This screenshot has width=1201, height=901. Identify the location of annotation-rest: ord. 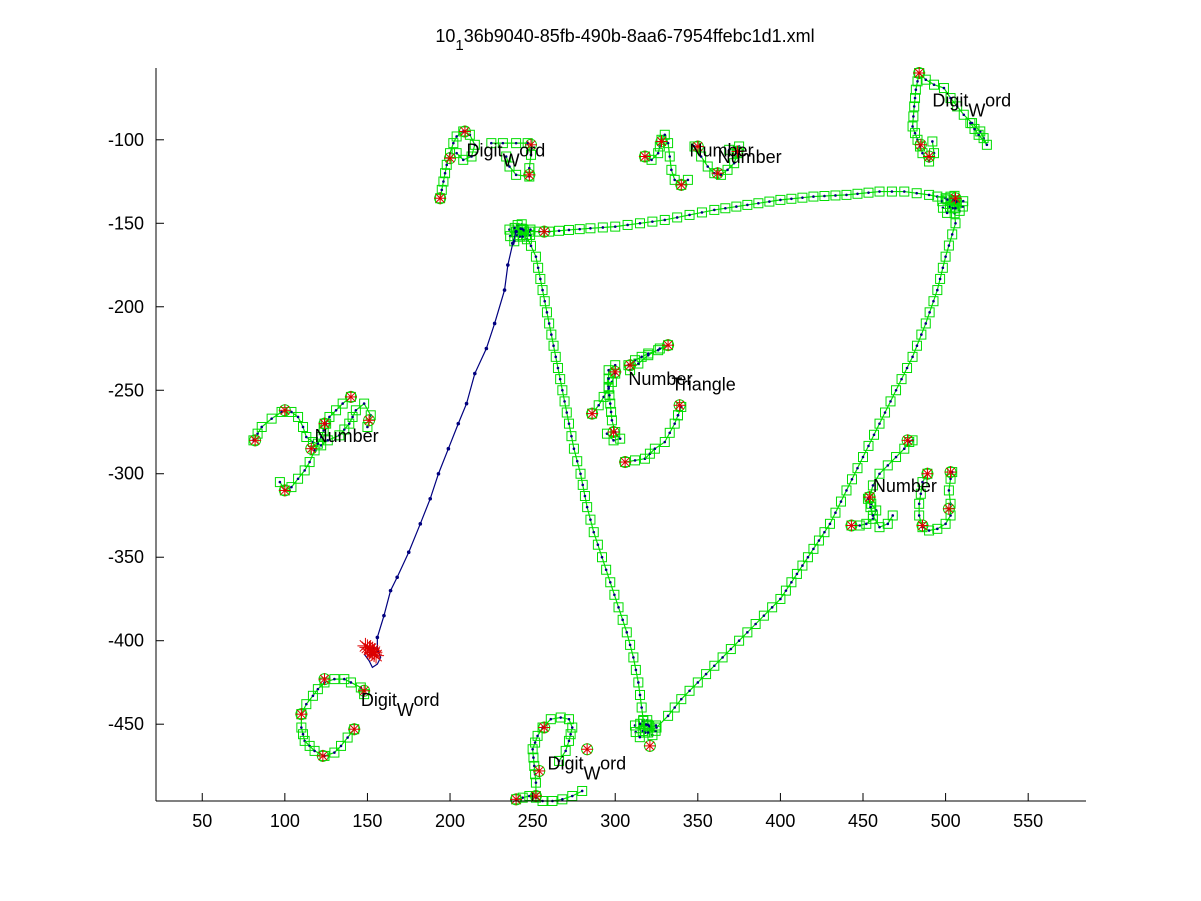
(427, 700).